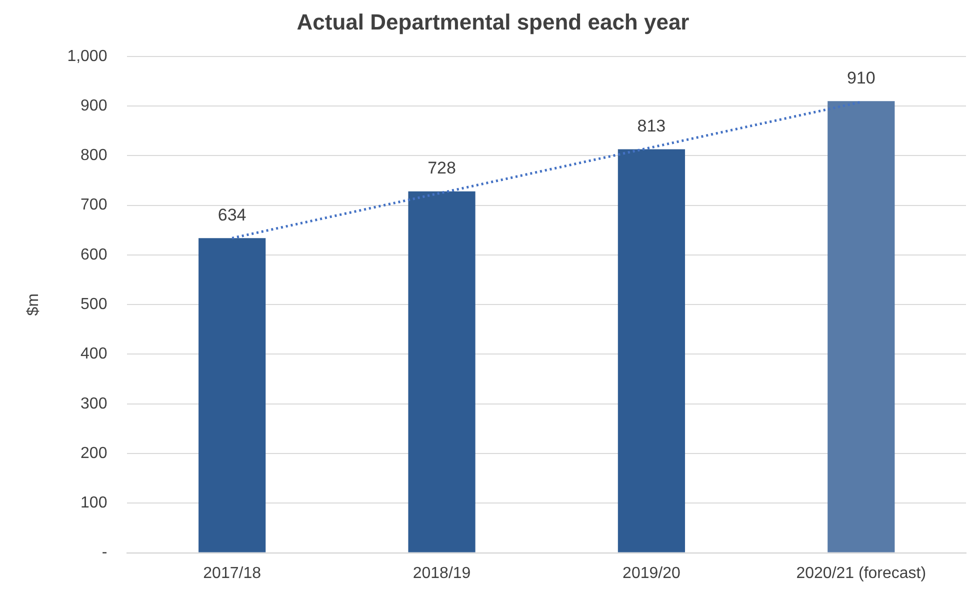 Image resolution: width=976 pixels, height=591 pixels. What do you see at coordinates (94, 105) in the screenshot?
I see `y-tick-label: 900` at bounding box center [94, 105].